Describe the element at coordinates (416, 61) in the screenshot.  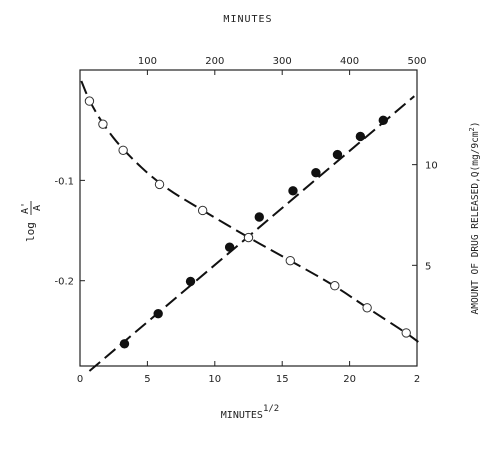
I see `top-tick-label: 500` at that location.